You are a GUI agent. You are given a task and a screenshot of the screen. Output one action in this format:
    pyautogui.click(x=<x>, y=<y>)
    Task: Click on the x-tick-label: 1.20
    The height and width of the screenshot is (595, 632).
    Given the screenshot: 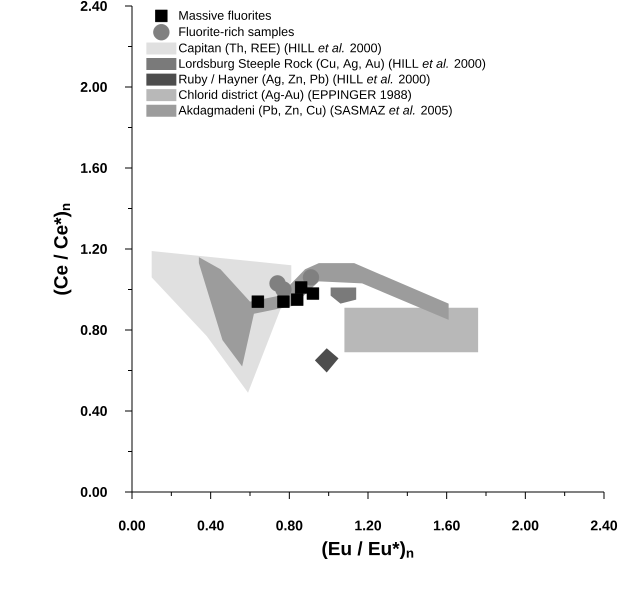 What is the action you would take?
    pyautogui.click(x=368, y=525)
    